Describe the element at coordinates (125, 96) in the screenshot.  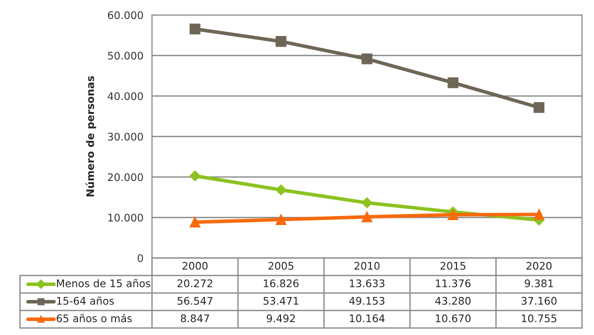
I see `y-tick-label: 40.000` at that location.